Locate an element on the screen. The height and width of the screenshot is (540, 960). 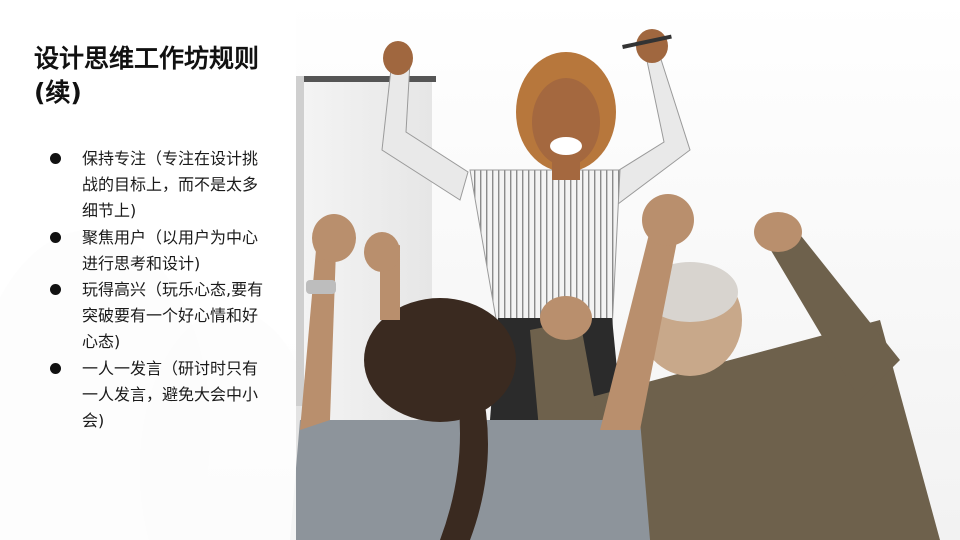
list-item-text: 聚焦用户（以用户为中心进行思考和设计) is located at coordinates (170, 250).